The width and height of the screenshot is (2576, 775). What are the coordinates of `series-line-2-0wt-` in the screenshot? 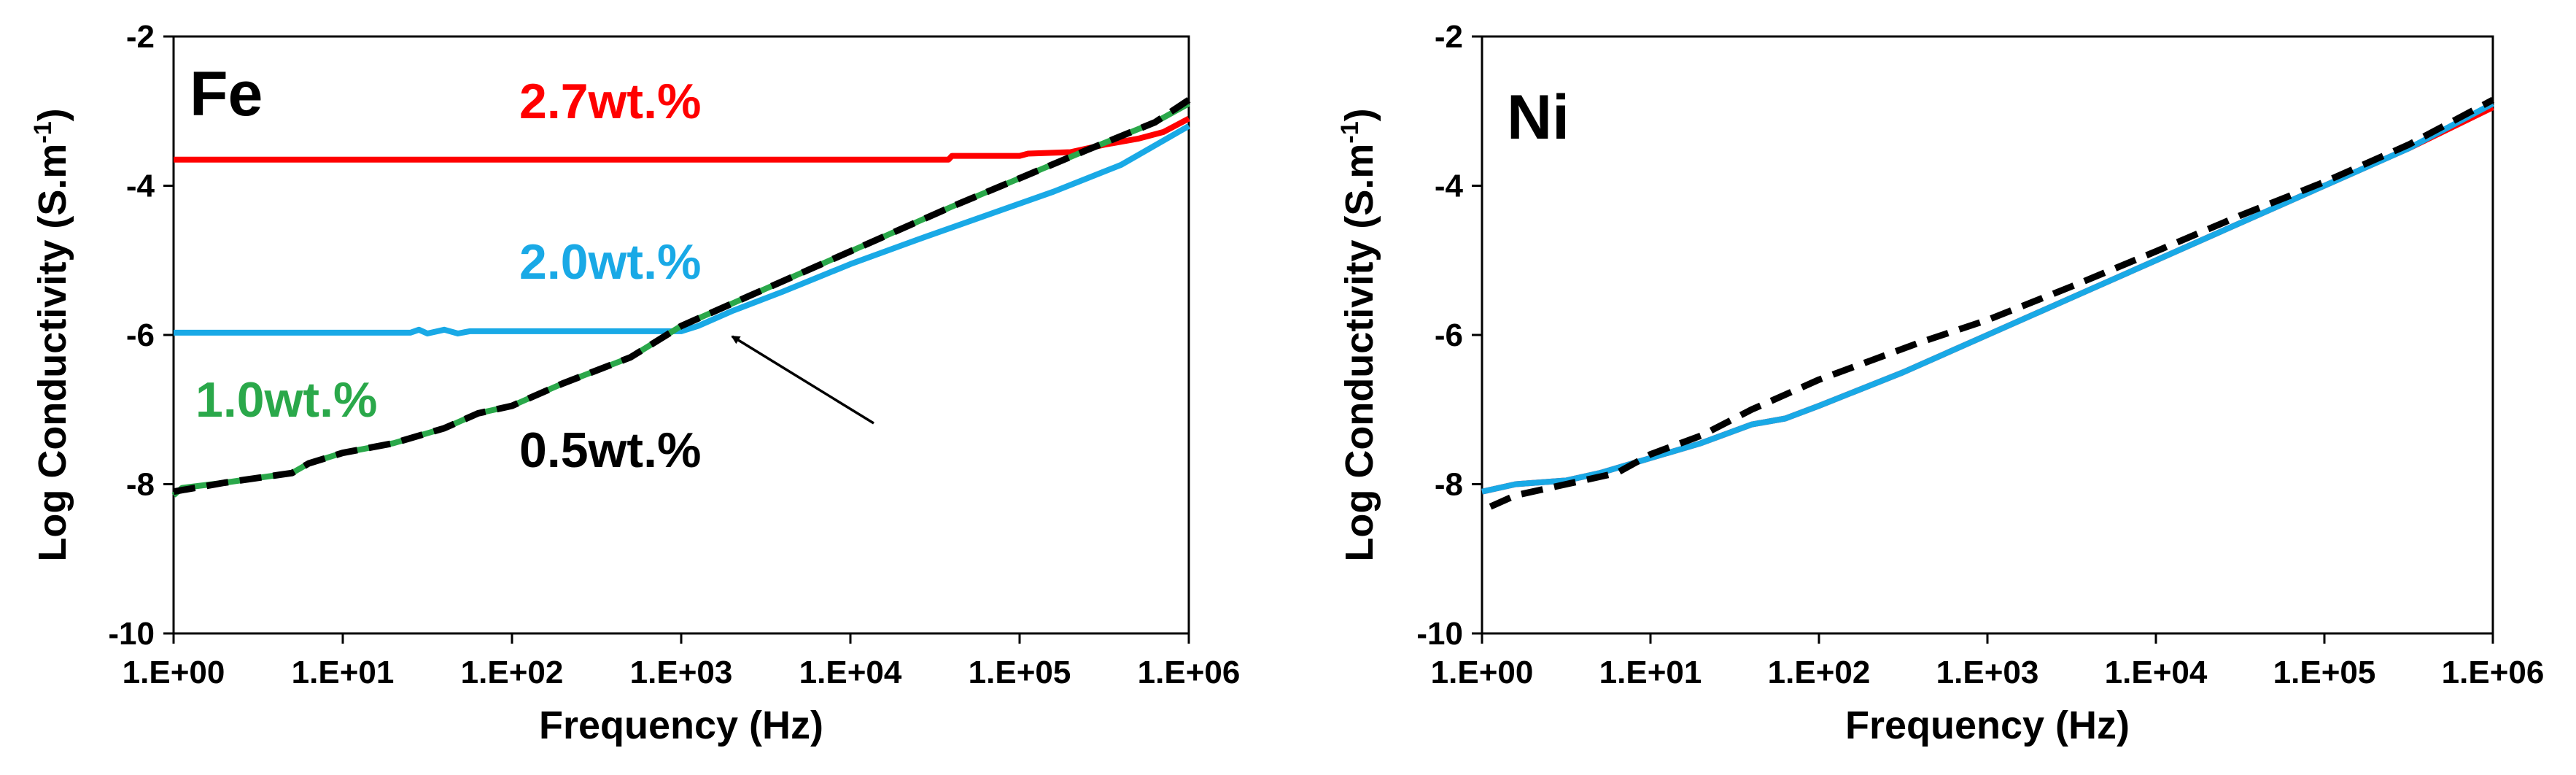 It's located at (682, 229).